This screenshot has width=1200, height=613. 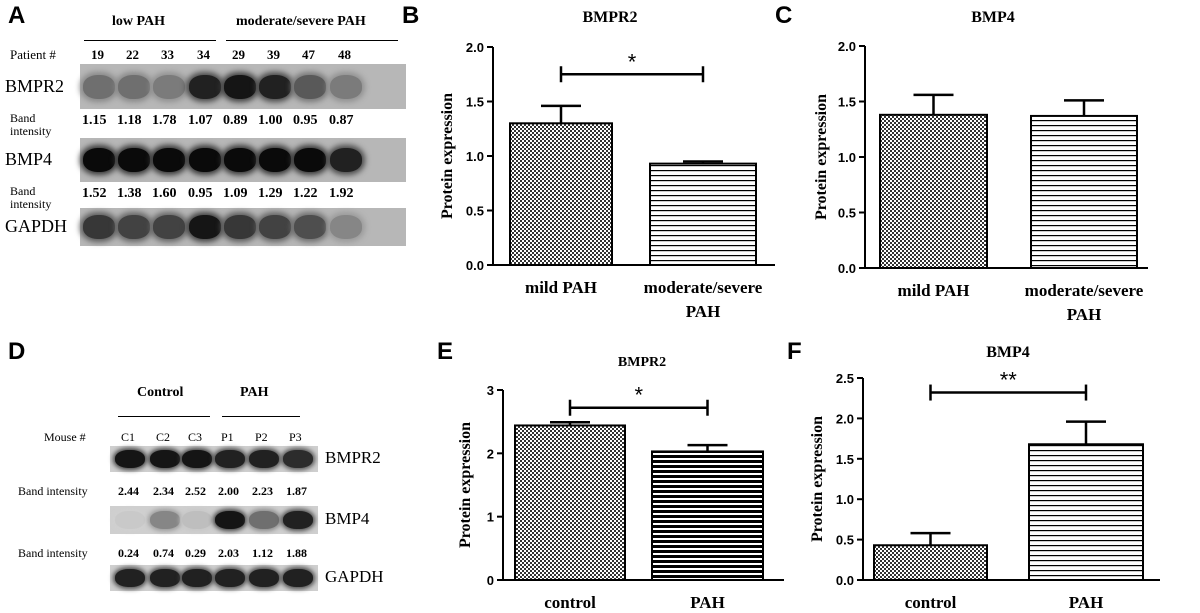 What do you see at coordinates (262, 553) in the screenshot?
I see `band-intensity-value: 1.12` at bounding box center [262, 553].